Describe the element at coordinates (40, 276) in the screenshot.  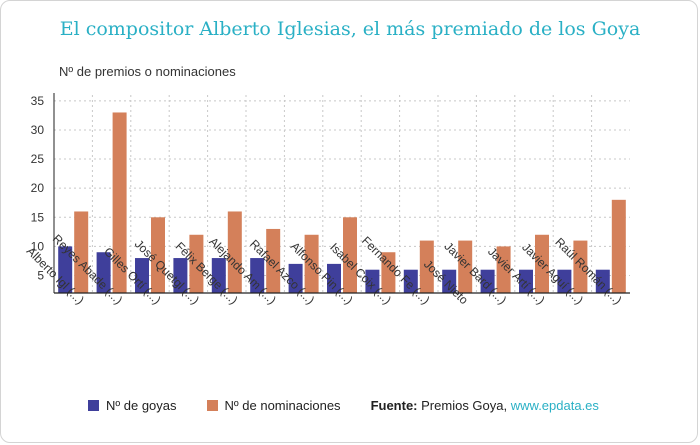
I see `y-tick-label: 5` at that location.